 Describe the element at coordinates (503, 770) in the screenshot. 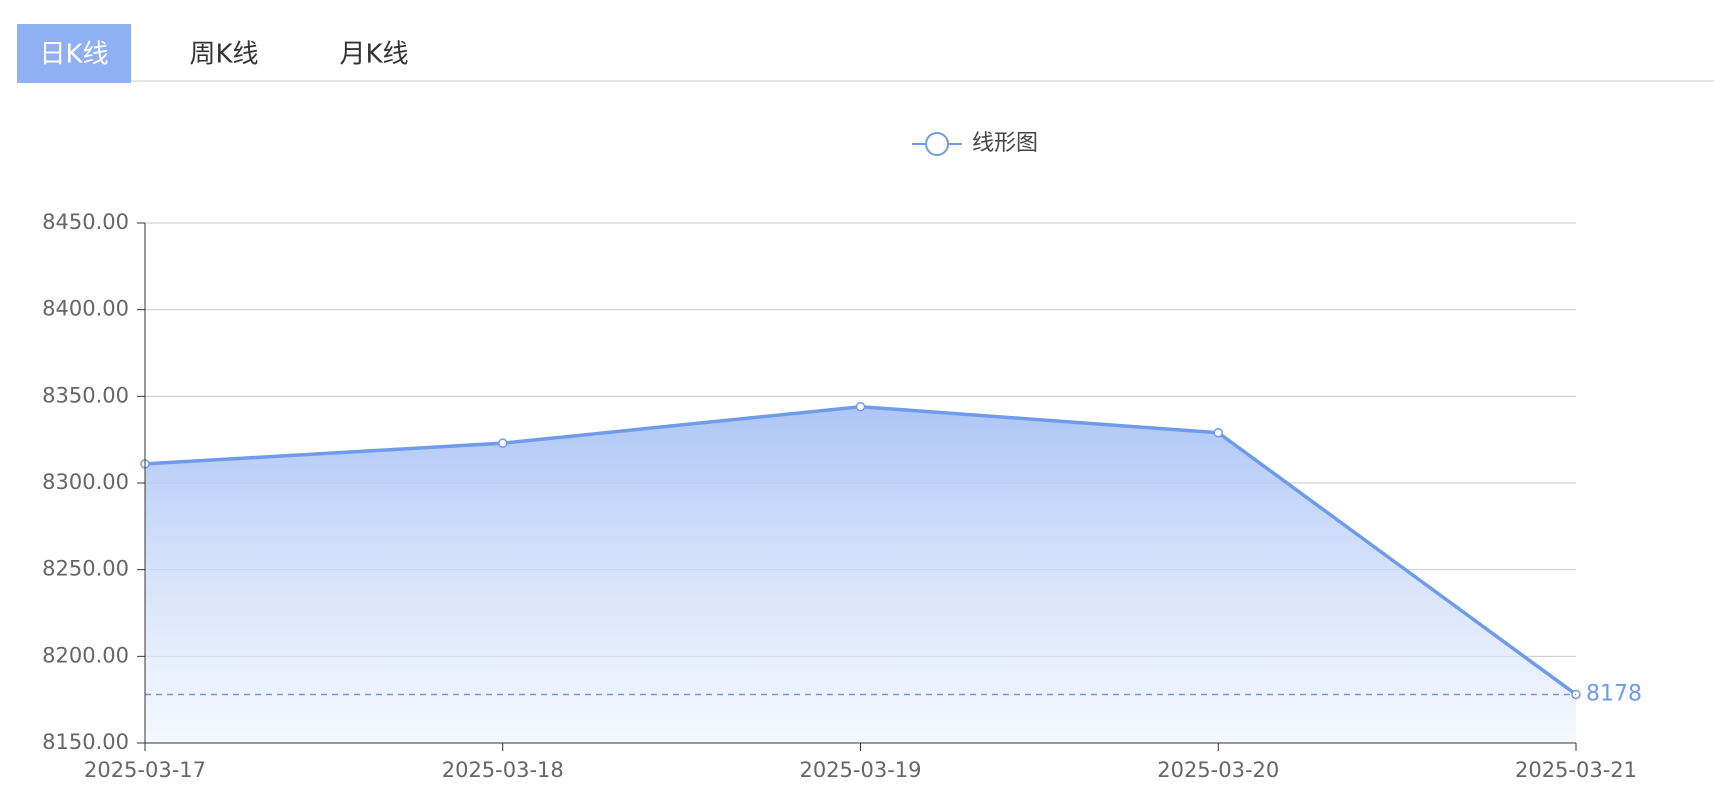

I see `x-tick-label: 2025-03-18` at that location.